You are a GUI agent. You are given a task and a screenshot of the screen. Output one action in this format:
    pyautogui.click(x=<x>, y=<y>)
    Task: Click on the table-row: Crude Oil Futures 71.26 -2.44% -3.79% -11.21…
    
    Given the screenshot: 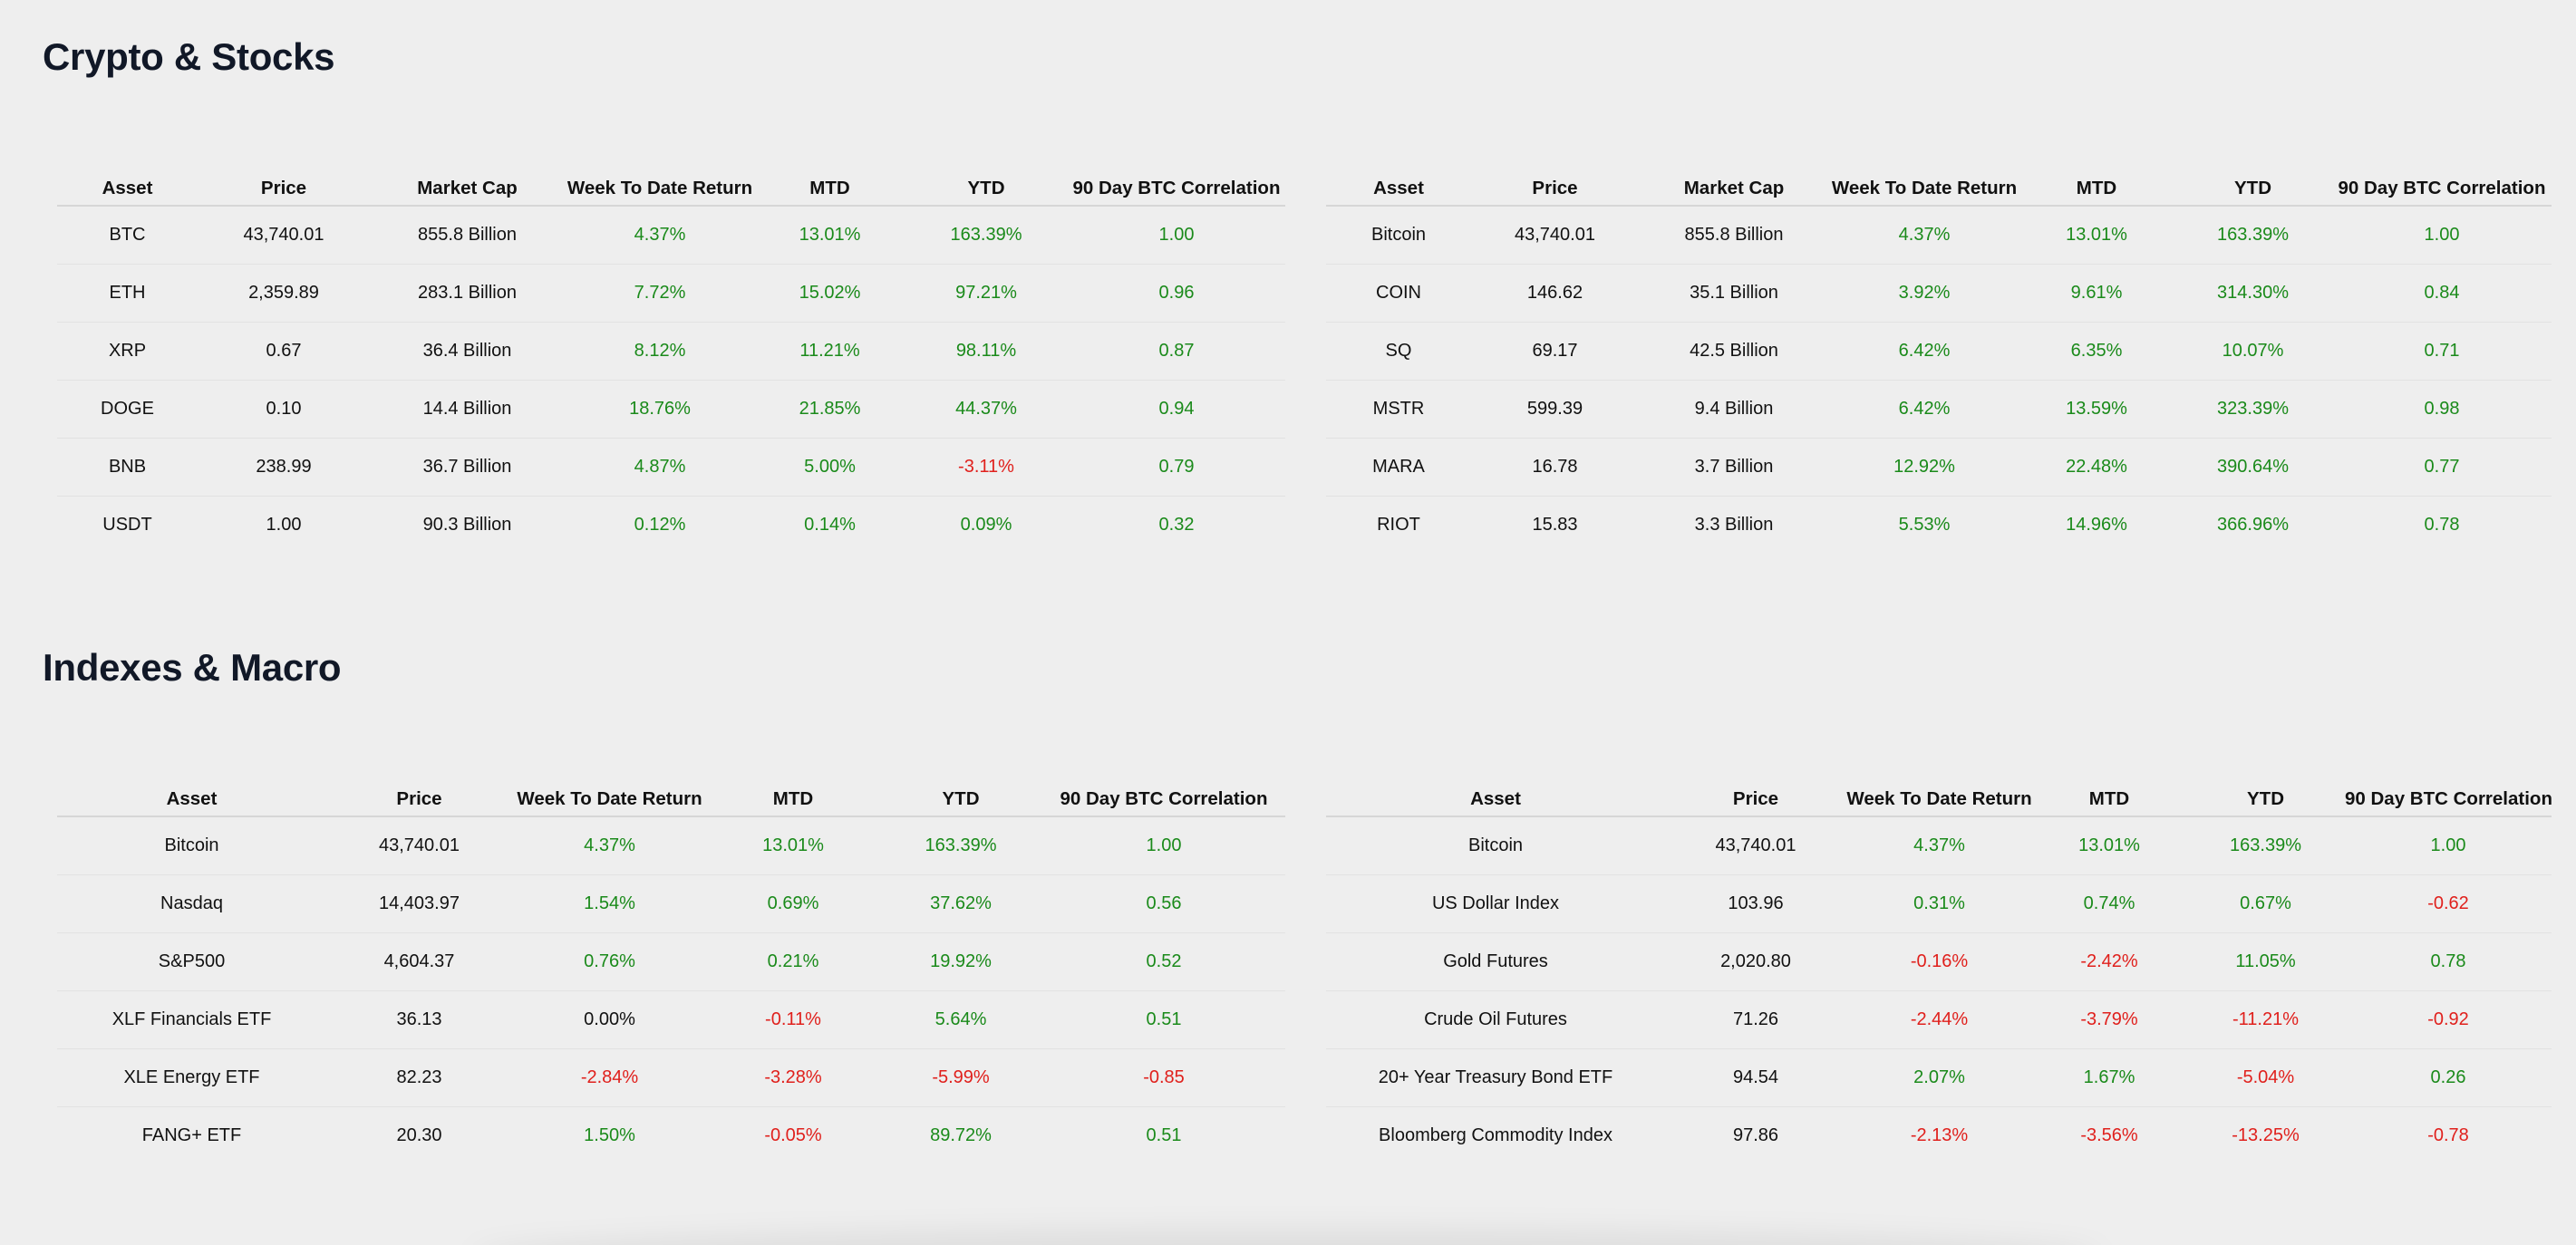 What is the action you would take?
    pyautogui.click(x=1939, y=1020)
    